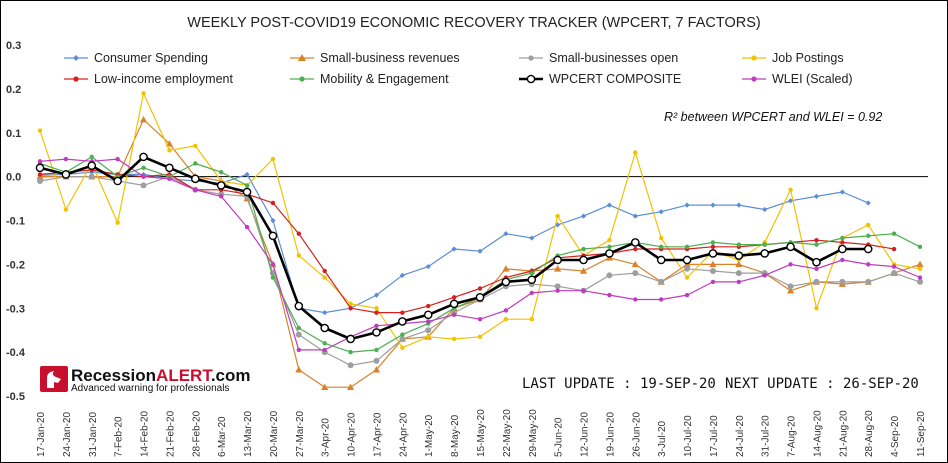  What do you see at coordinates (15, 265) in the screenshot?
I see `y-tick-label: -0.2` at bounding box center [15, 265].